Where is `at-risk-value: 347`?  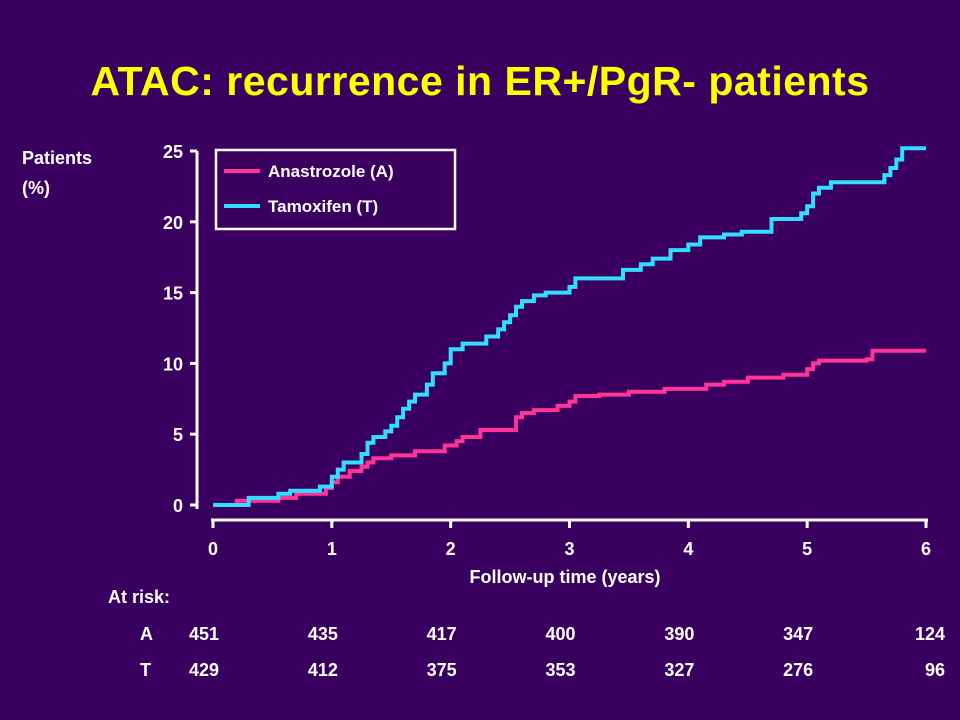 at-risk-value: 347 is located at coordinates (798, 634).